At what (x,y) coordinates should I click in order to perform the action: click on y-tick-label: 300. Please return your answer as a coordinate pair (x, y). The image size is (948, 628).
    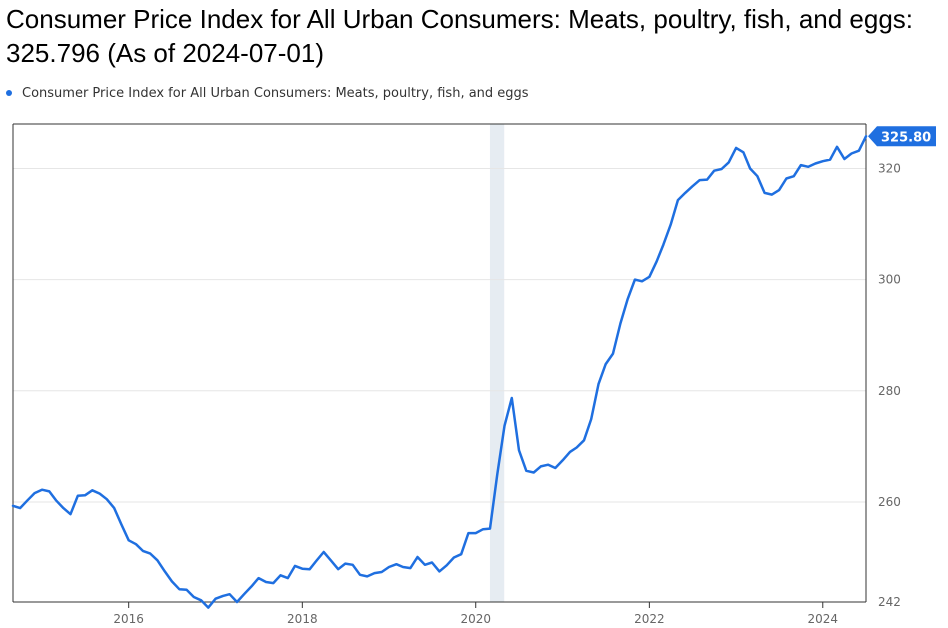
    Looking at the image, I should click on (889, 280).